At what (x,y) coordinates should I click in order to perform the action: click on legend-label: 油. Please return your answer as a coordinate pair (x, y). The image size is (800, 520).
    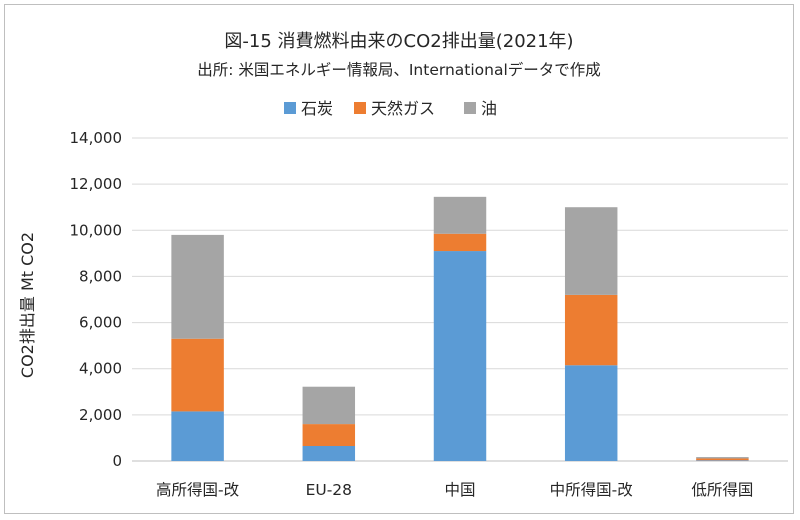
    Looking at the image, I should click on (489, 108).